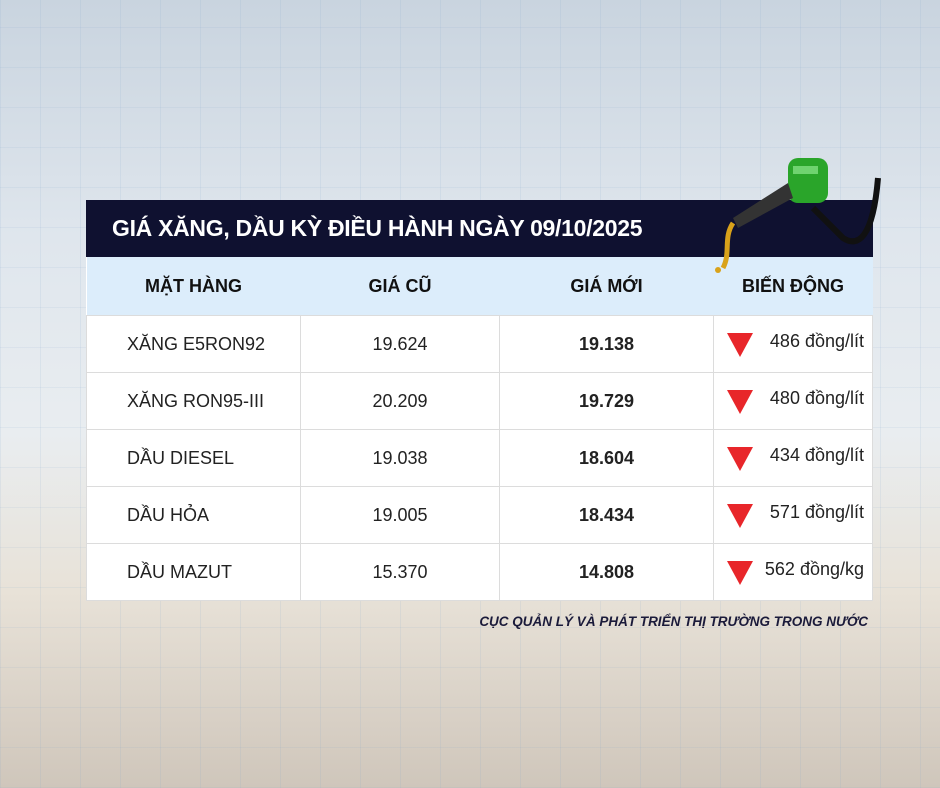 Image resolution: width=940 pixels, height=788 pixels. I want to click on new-price: 19.138, so click(606, 344).